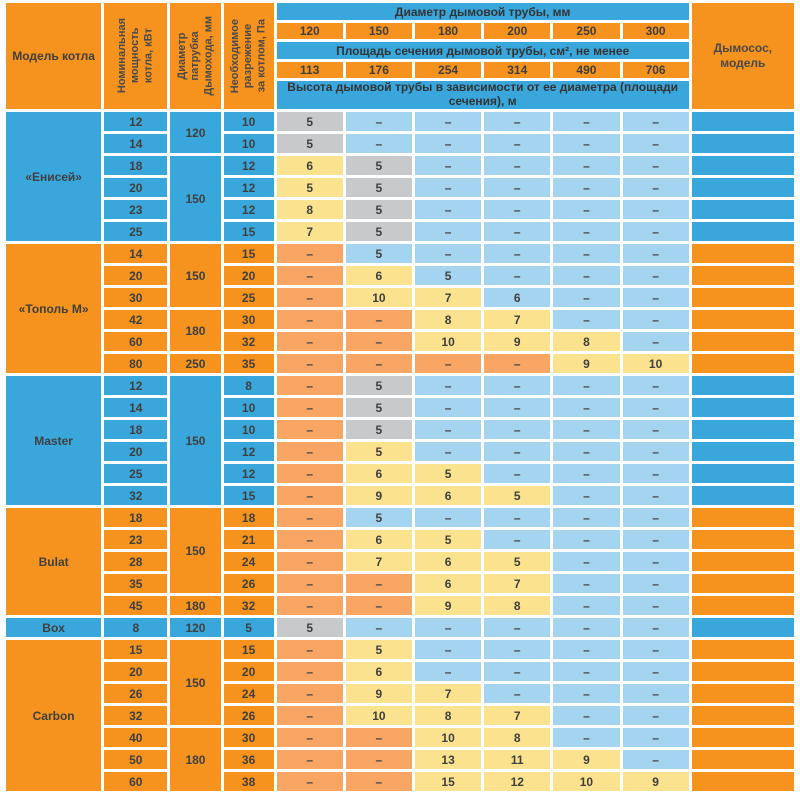 The height and width of the screenshot is (800, 800). I want to click on area-col-113: 113, so click(309, 70).